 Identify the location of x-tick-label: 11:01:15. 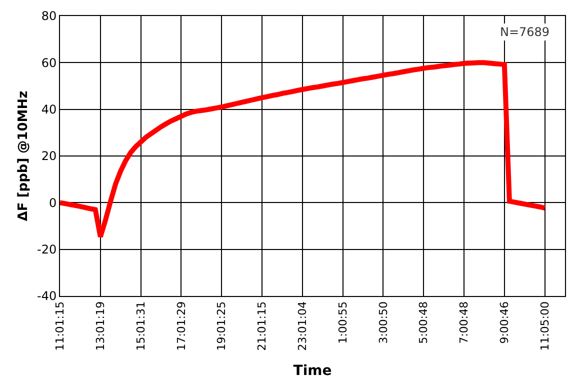
(60, 326).